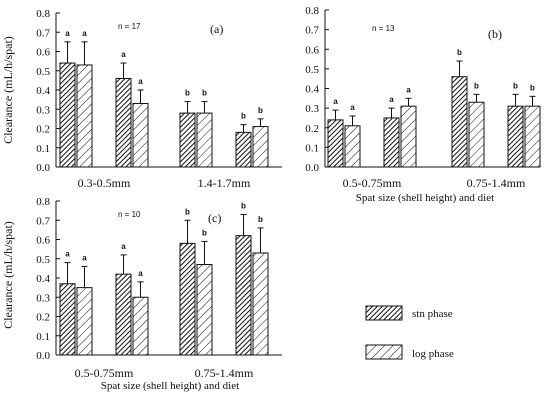  I want to click on legend-log-label: log phase, so click(433, 354).